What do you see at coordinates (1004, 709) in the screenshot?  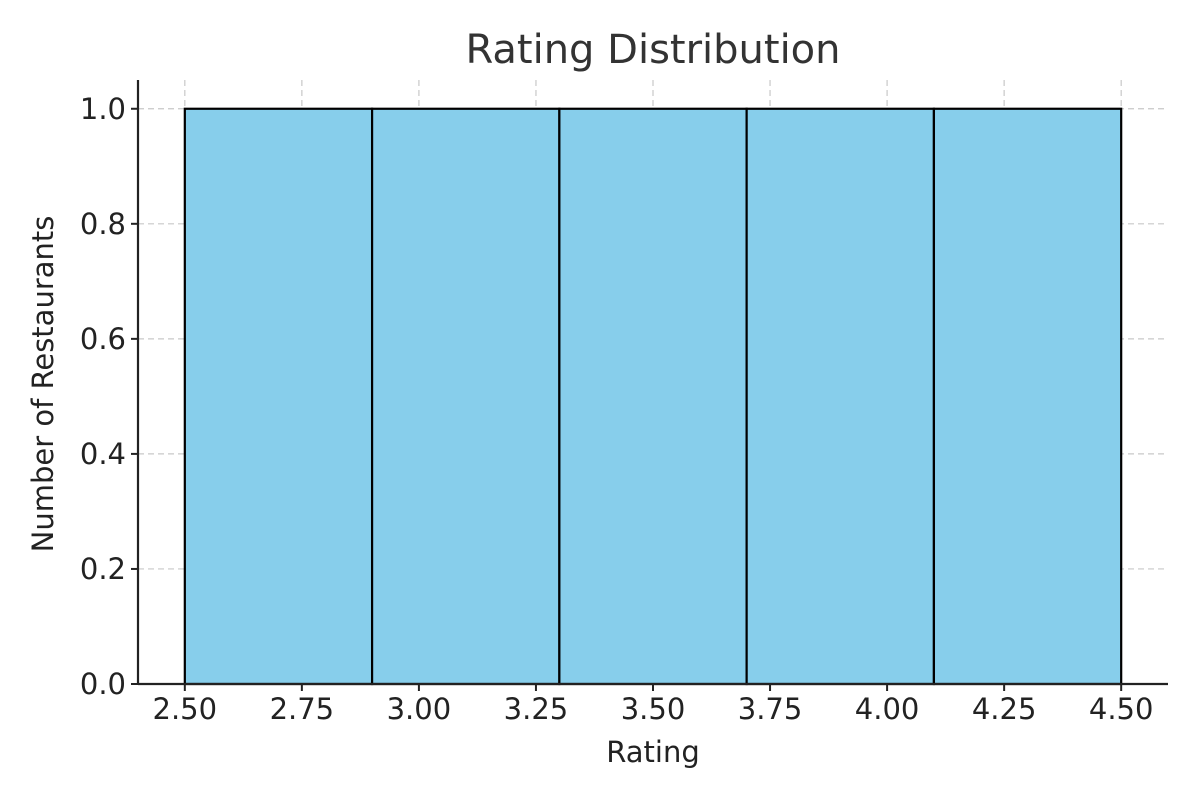 I see `x-tick-label: 4.25` at bounding box center [1004, 709].